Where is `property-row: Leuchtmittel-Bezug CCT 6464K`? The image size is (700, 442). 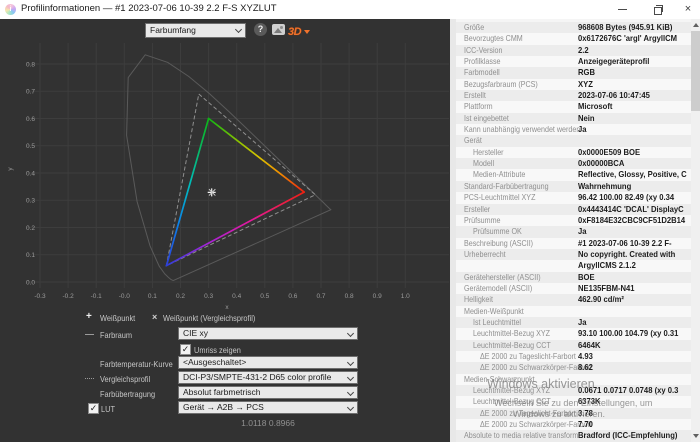 property-row: Leuchtmittel-Bezug CCT 6464K is located at coordinates (573, 345).